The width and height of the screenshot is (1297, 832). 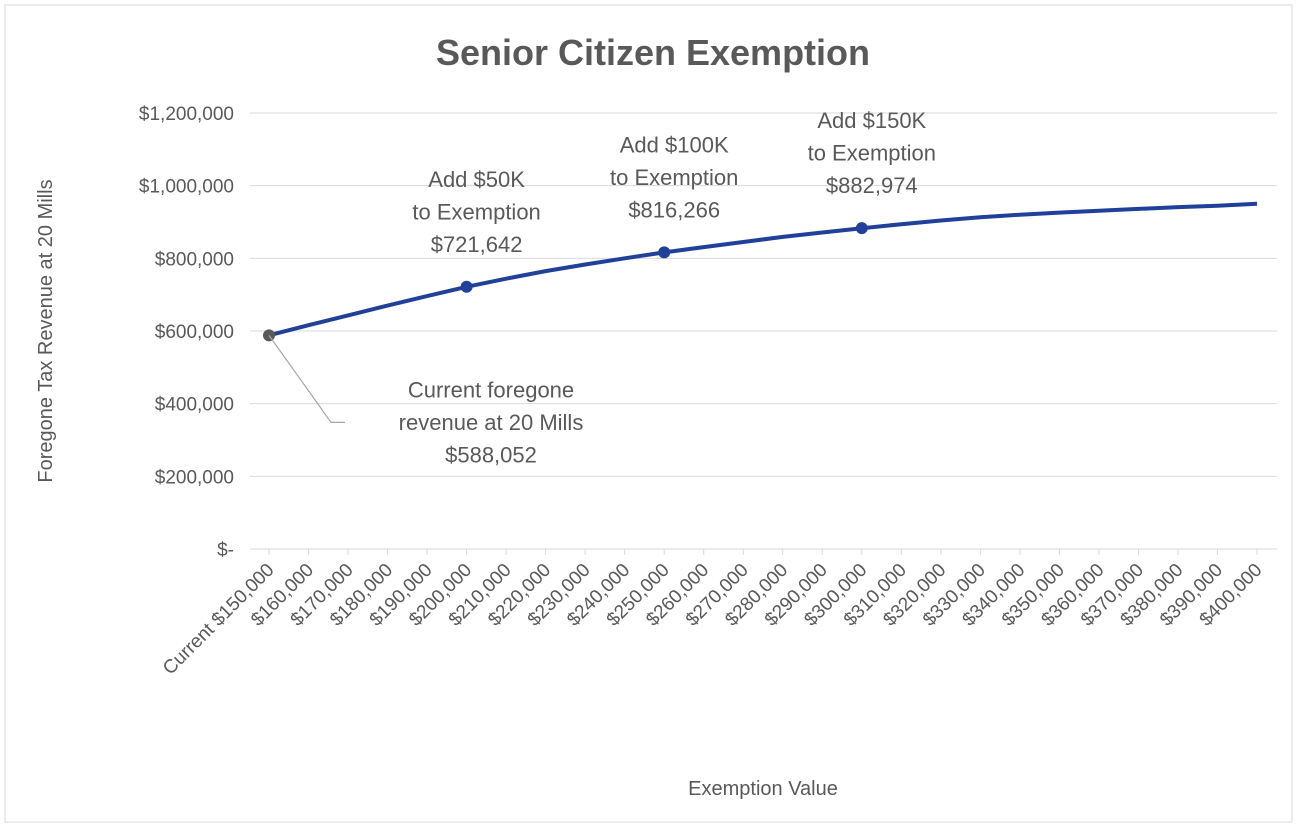 What do you see at coordinates (186, 187) in the screenshot?
I see `y-tick-label: $1,000,000` at bounding box center [186, 187].